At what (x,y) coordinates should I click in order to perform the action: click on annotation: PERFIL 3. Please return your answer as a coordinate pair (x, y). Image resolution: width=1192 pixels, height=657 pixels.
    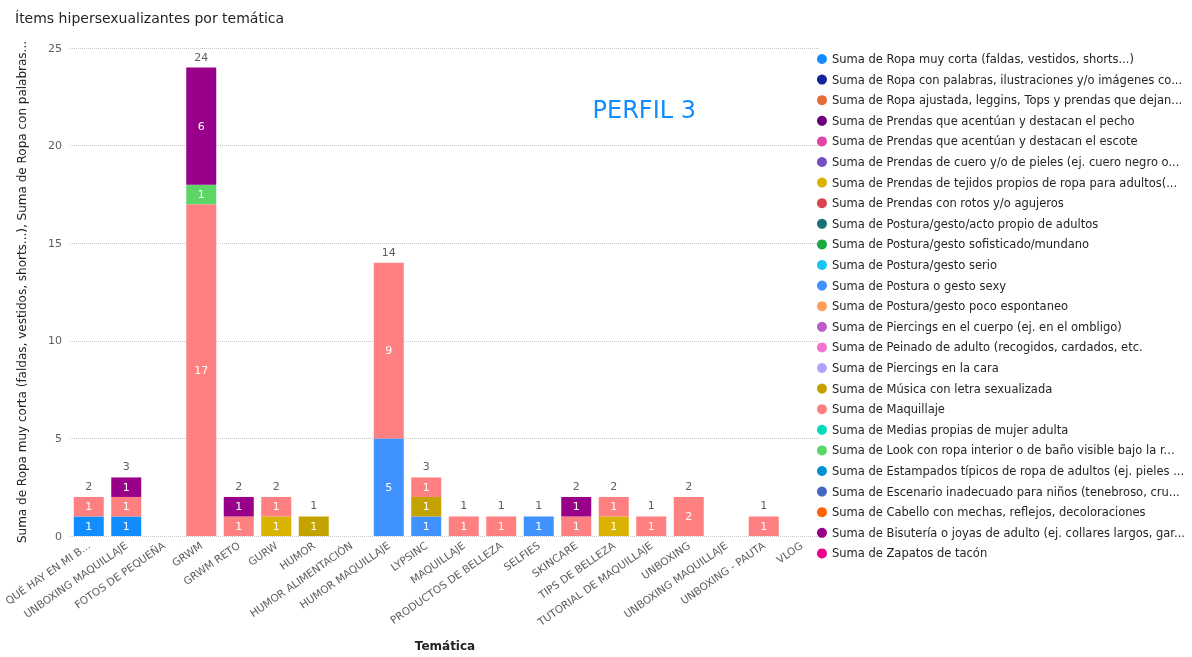
    Looking at the image, I should click on (644, 110).